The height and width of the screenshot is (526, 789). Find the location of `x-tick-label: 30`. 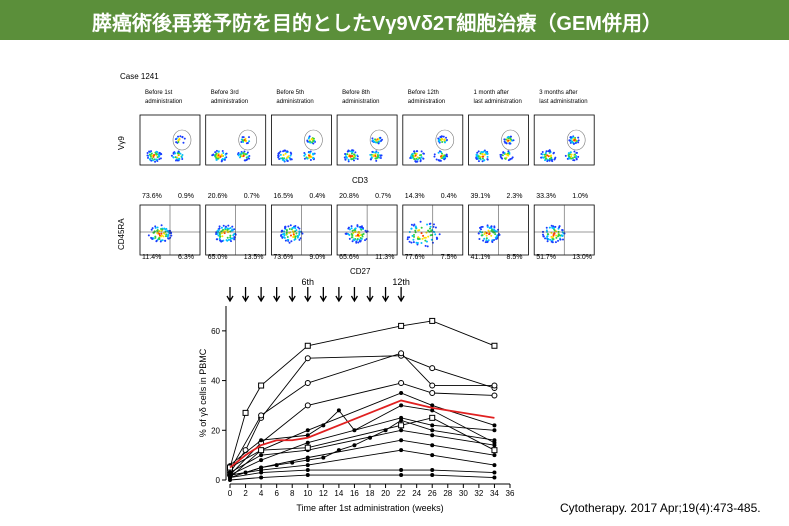

x-tick-label: 30 is located at coordinates (463, 493).